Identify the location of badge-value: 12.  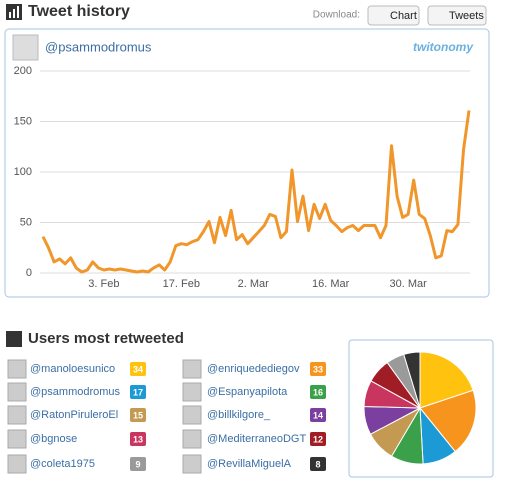
(318, 439).